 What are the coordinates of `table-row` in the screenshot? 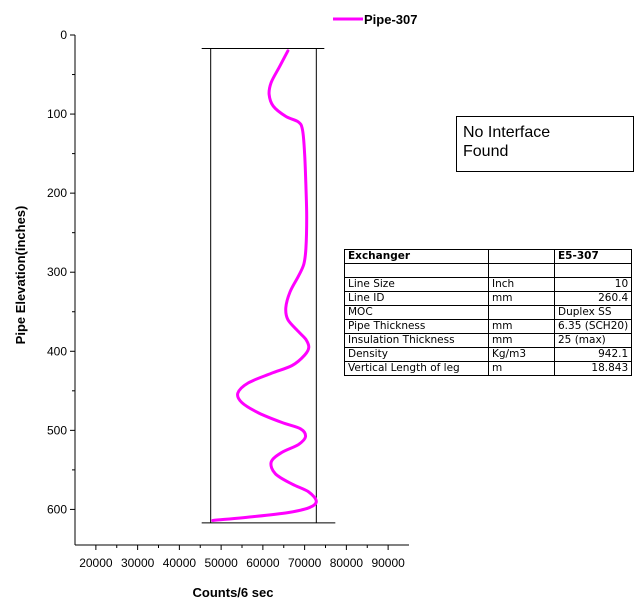 It's located at (488, 270).